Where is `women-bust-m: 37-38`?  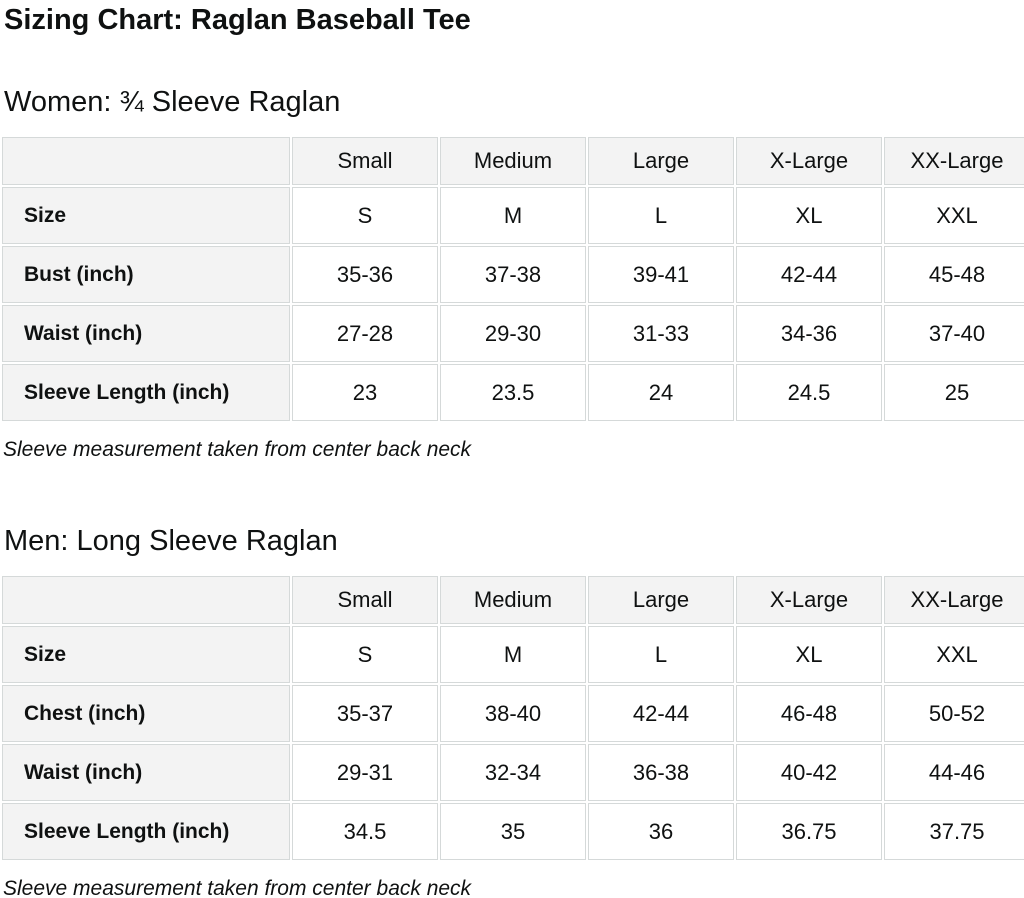
women-bust-m: 37-38 is located at coordinates (513, 274).